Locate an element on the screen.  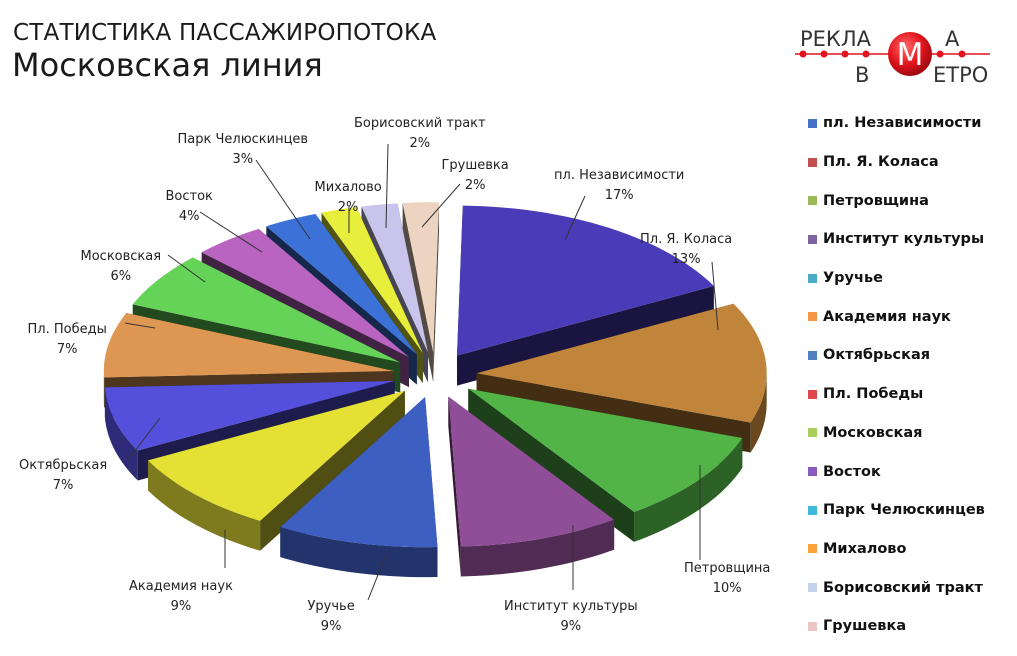
legend-label: пл. Независимости is located at coordinates (902, 123).